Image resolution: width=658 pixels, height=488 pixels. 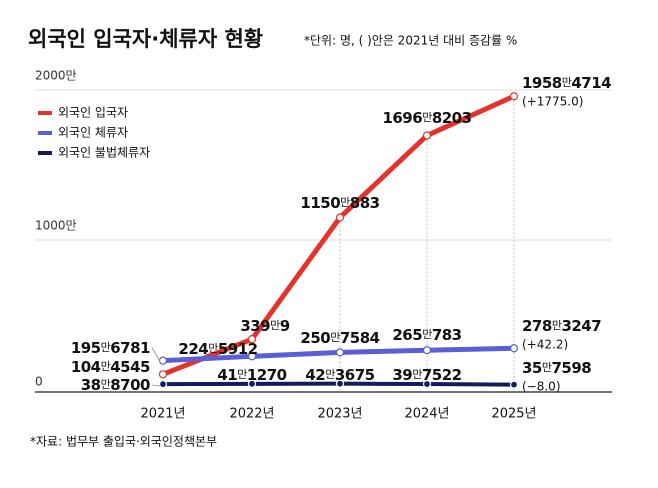 What do you see at coordinates (56, 226) in the screenshot?
I see `y-tick-label: 1000만` at bounding box center [56, 226].